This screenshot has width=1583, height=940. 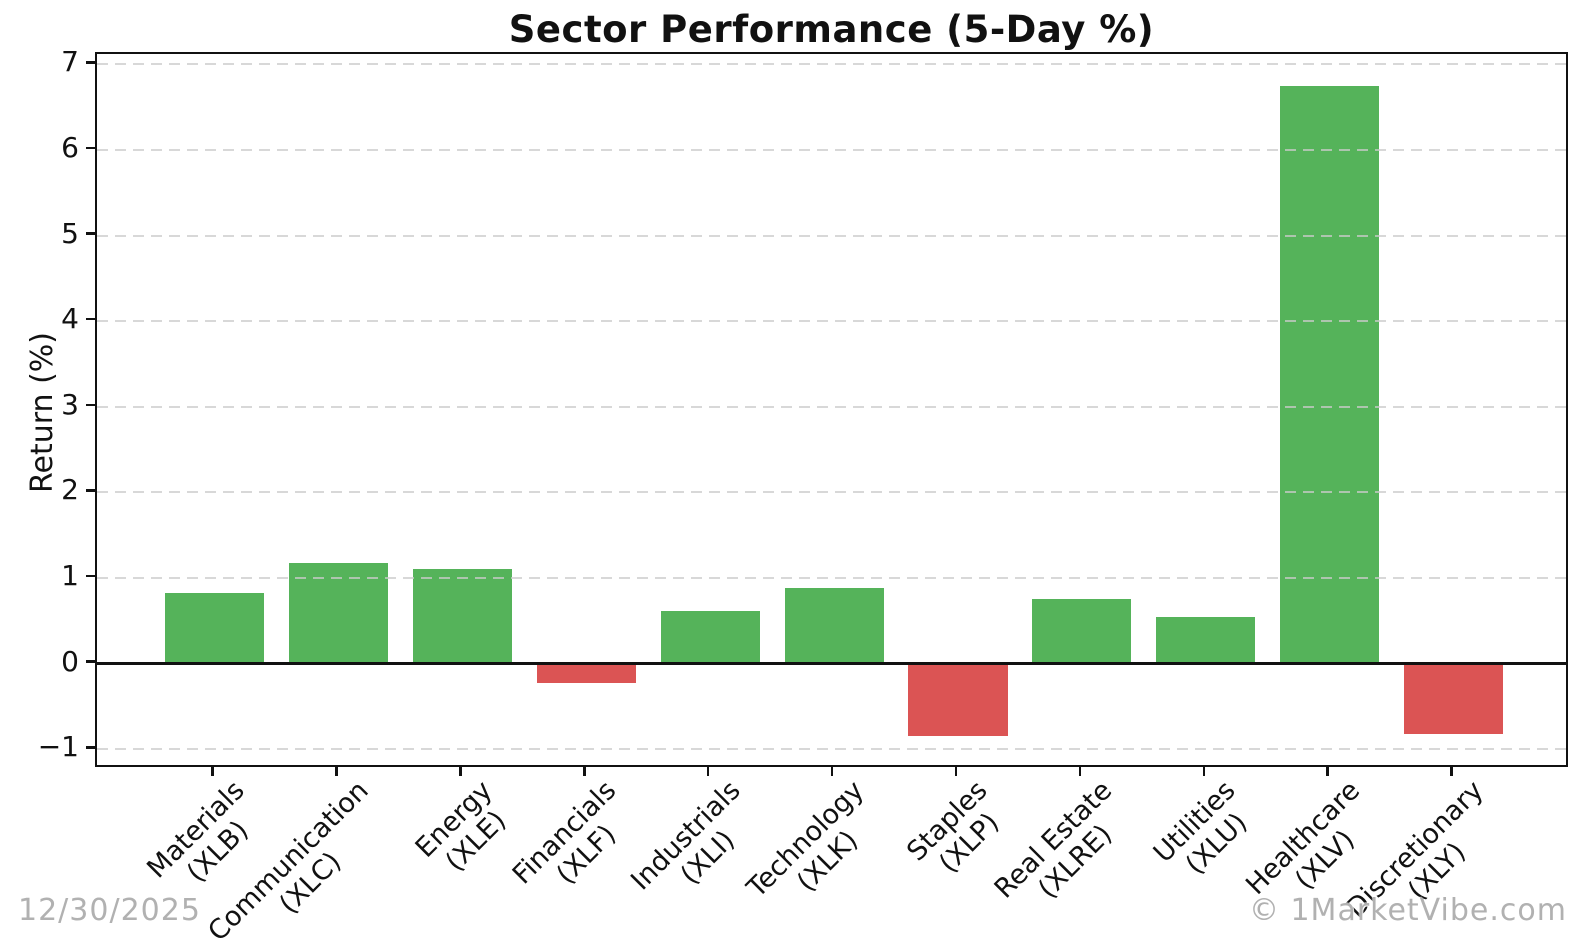 What do you see at coordinates (215, 628) in the screenshot?
I see `bar-xlb` at bounding box center [215, 628].